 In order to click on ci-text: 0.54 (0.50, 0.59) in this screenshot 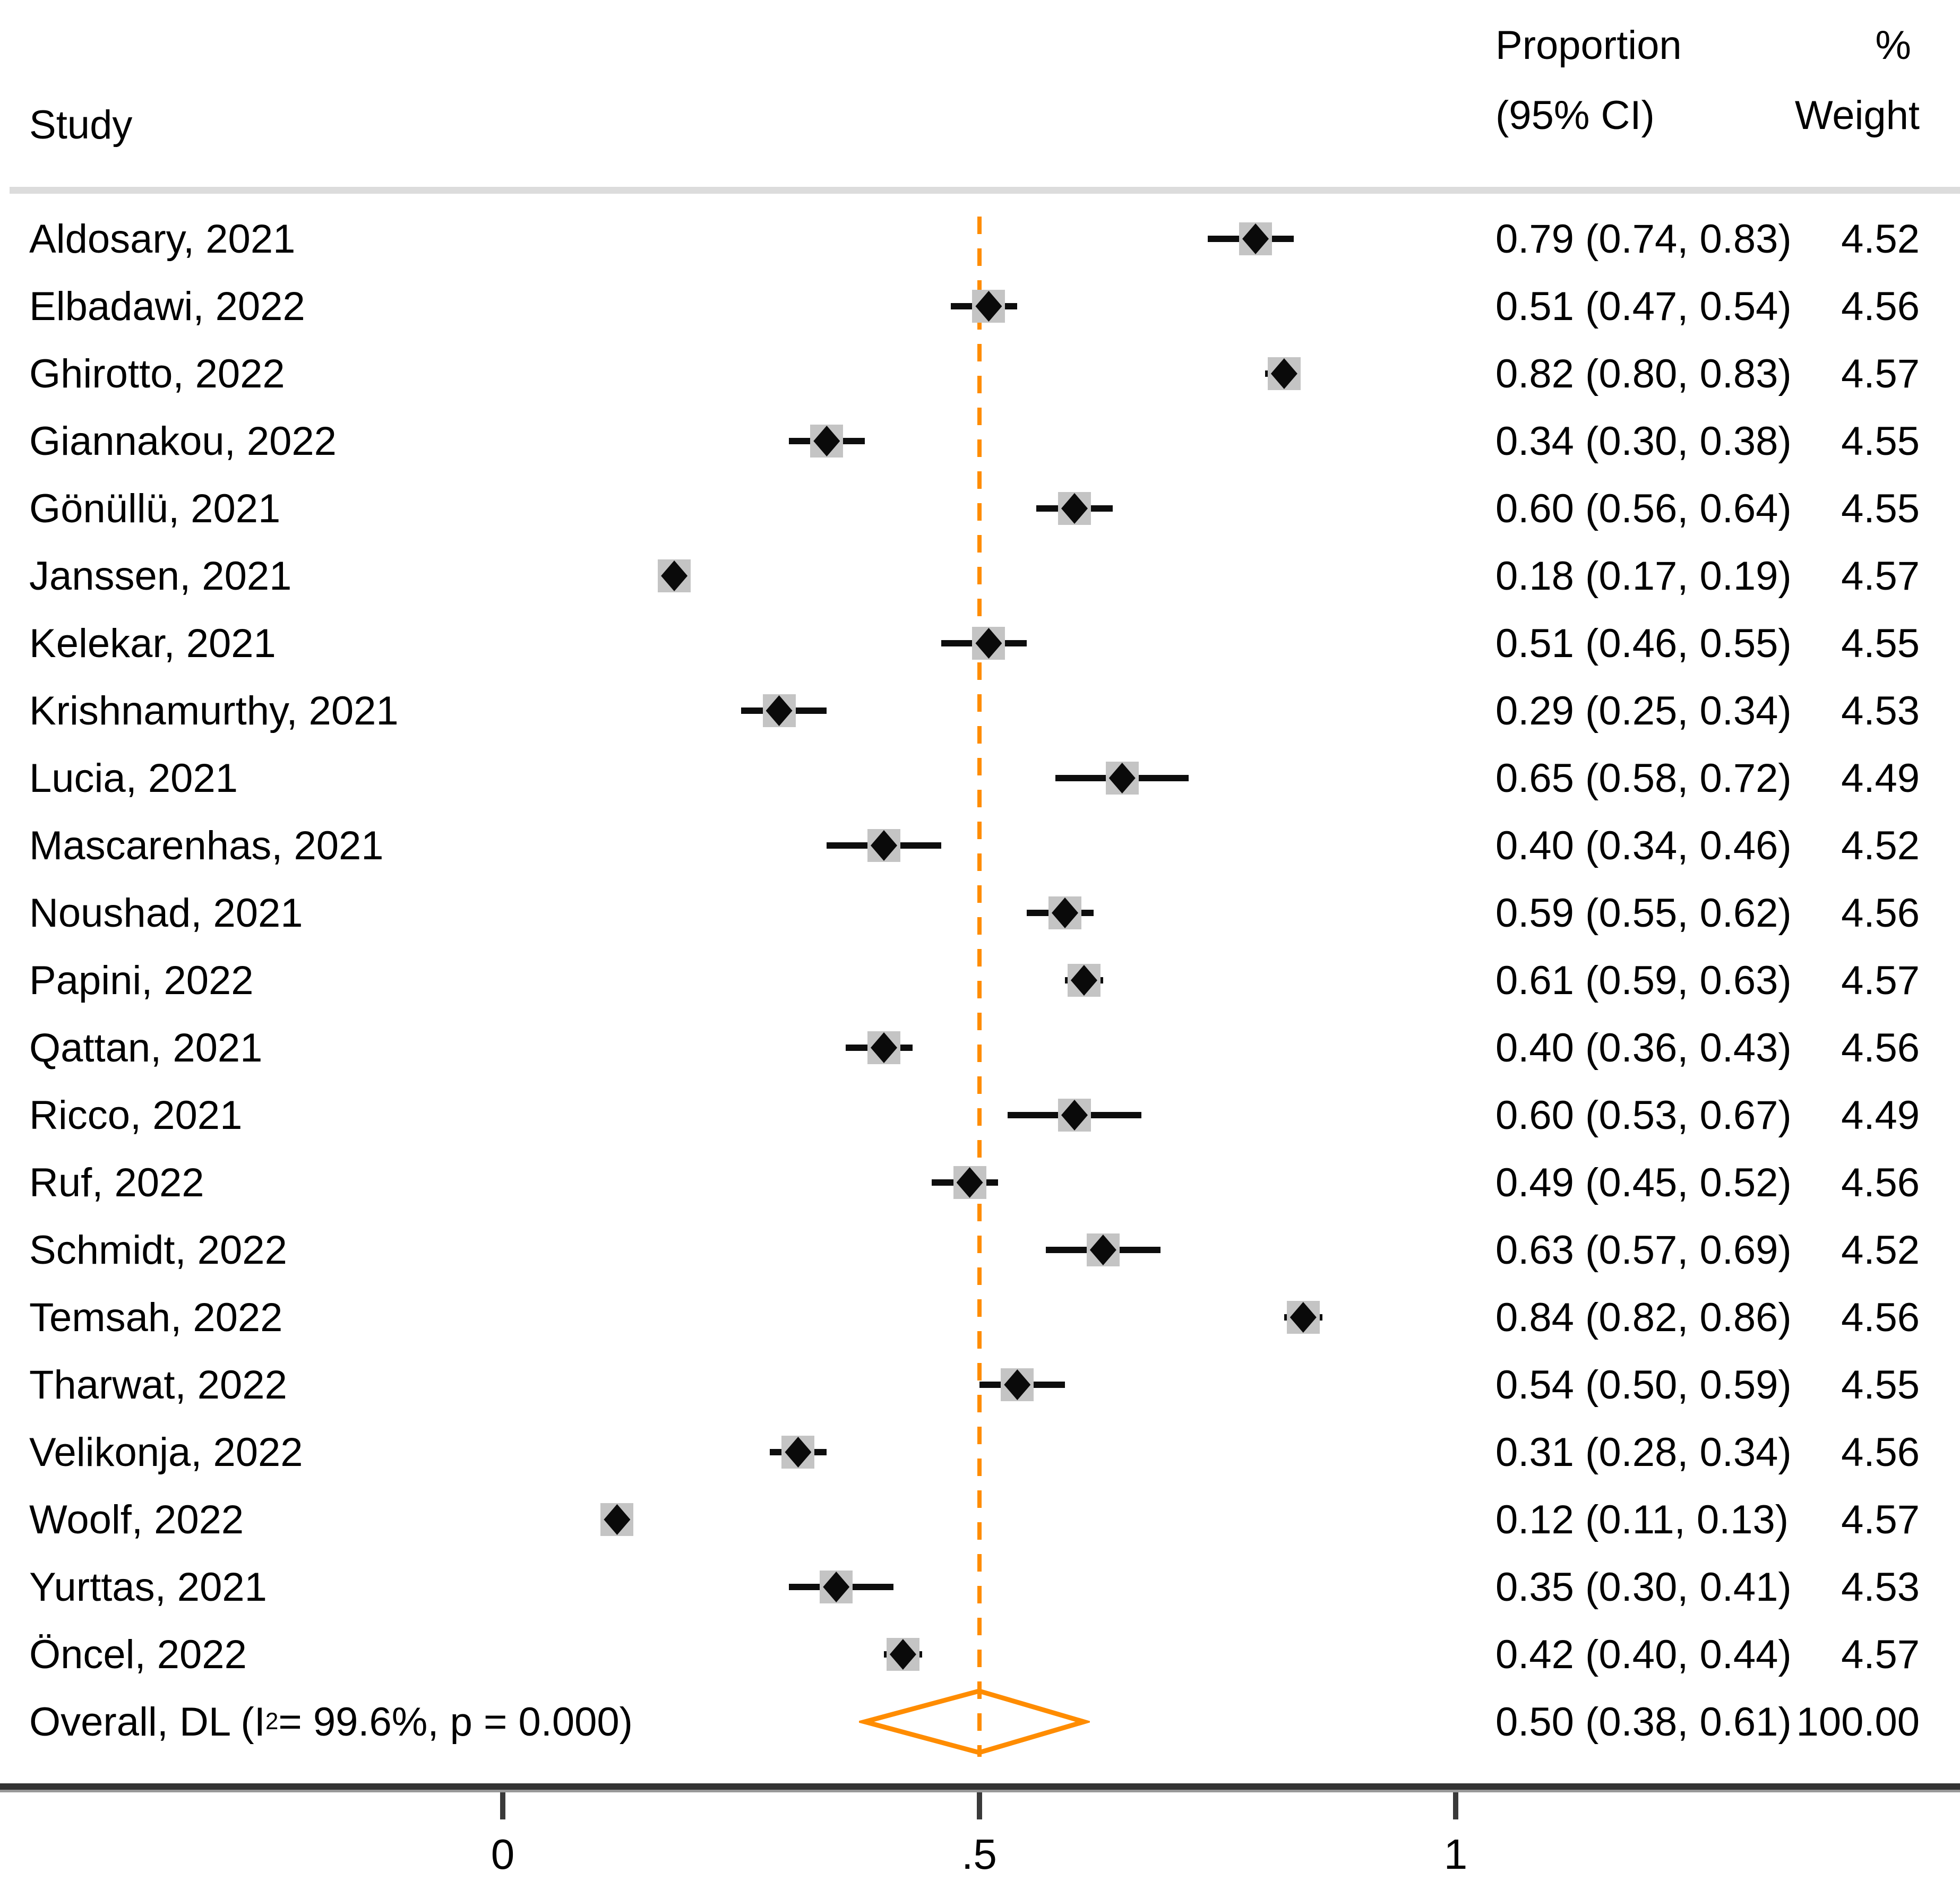, I will do `click(1643, 1385)`.